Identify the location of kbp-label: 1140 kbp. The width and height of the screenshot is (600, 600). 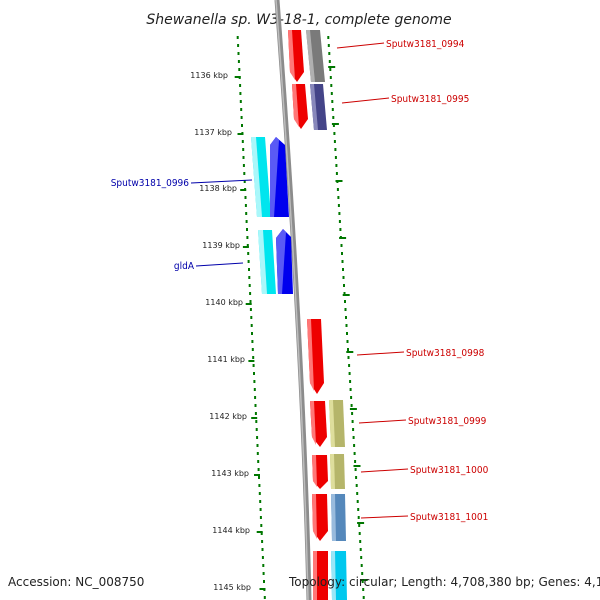
(224, 302).